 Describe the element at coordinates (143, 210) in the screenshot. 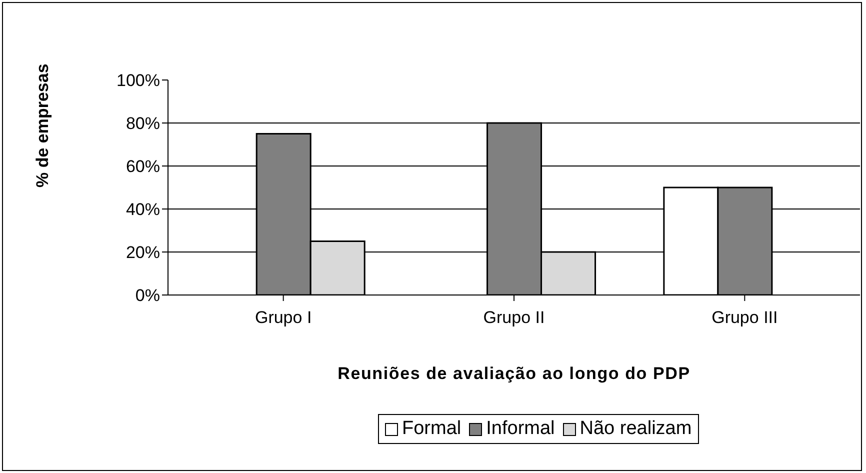

I see `y-tick-label: 40%` at that location.